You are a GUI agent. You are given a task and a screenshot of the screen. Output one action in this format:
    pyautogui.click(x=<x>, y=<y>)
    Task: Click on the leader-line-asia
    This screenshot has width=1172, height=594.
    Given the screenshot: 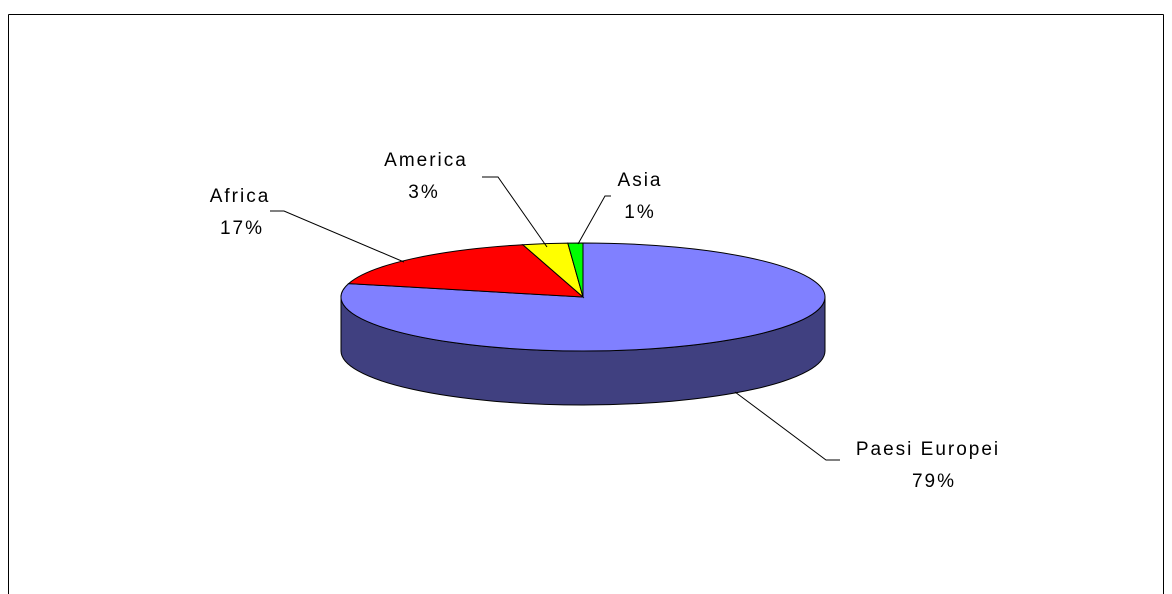 What is the action you would take?
    pyautogui.click(x=594, y=220)
    